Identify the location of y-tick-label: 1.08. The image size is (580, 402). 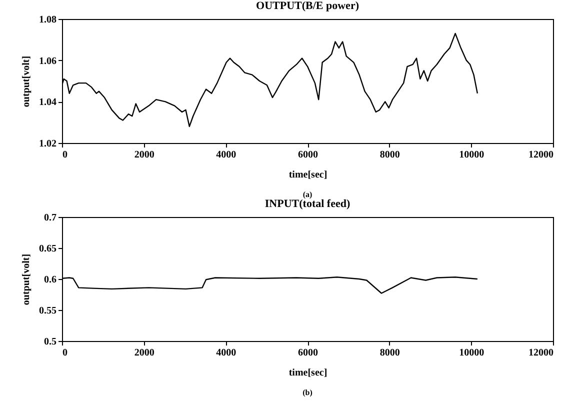
(47, 20).